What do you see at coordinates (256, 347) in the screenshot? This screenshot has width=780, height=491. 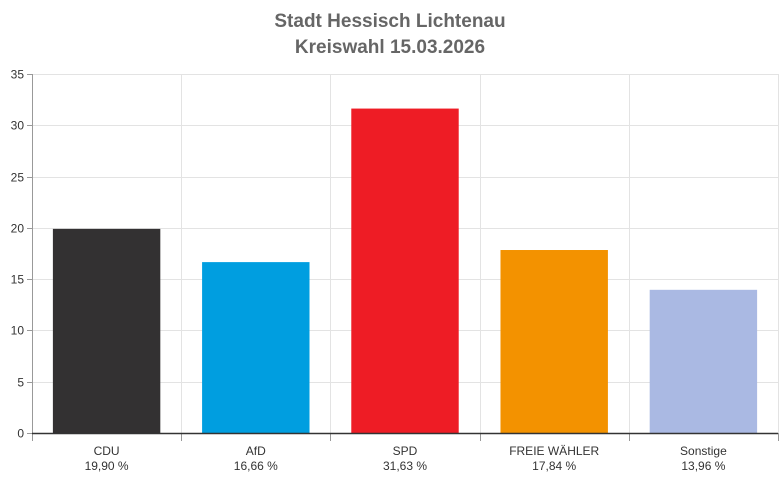 I see `bar-afd` at bounding box center [256, 347].